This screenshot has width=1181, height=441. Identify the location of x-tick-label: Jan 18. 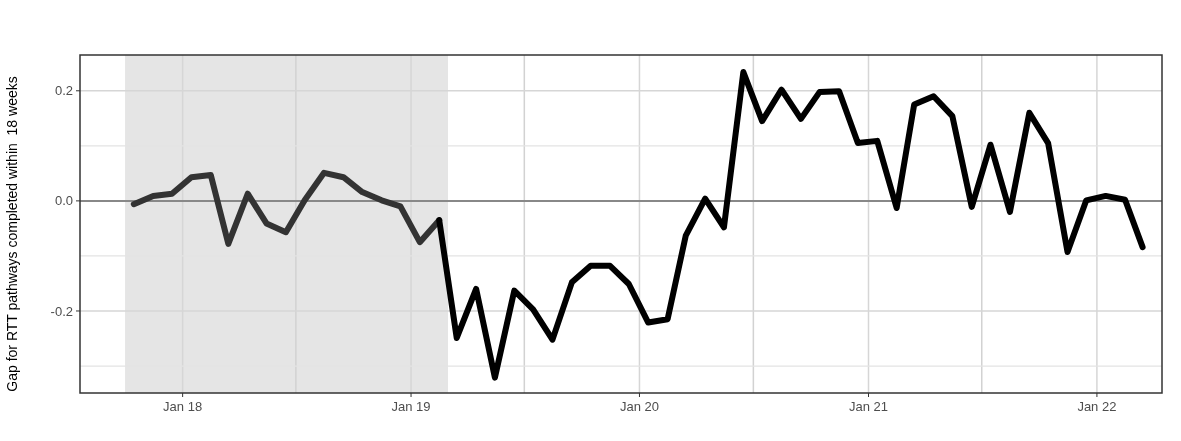
(183, 406).